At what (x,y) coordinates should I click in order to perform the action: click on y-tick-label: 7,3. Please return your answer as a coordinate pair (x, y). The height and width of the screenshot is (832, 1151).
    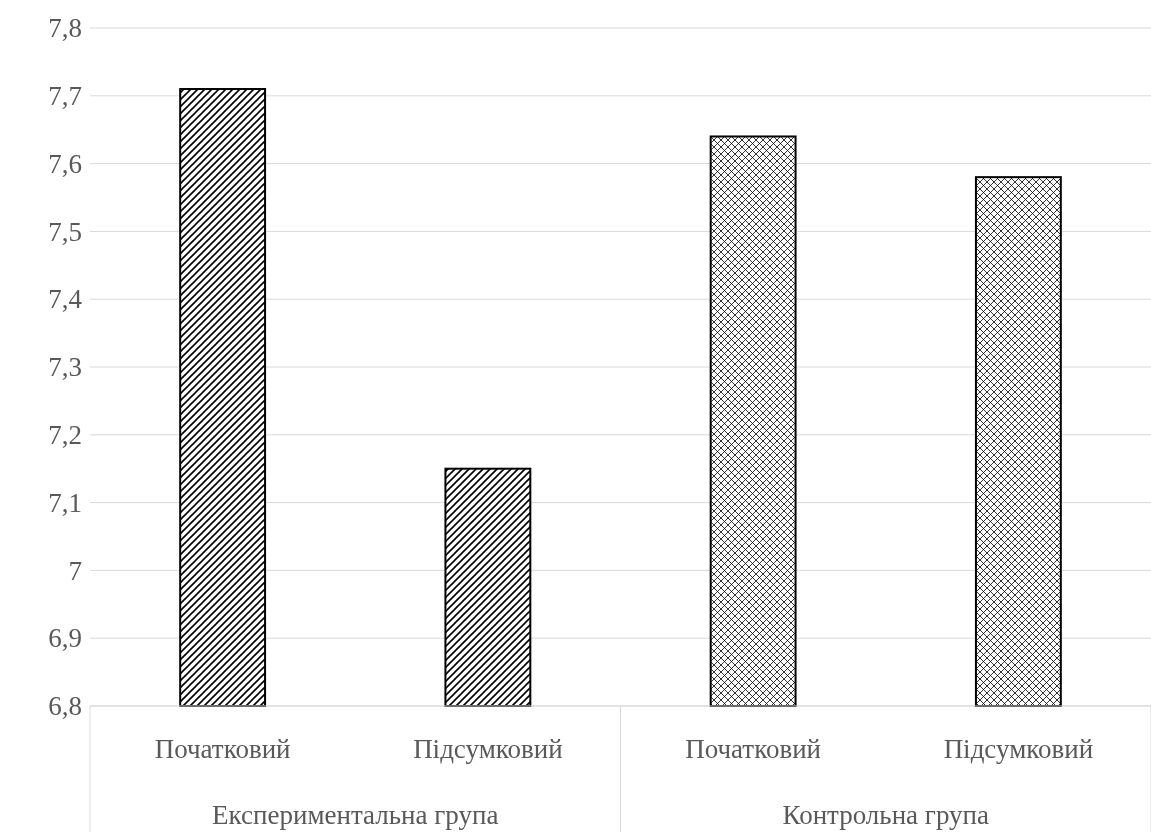
    Looking at the image, I should click on (65, 367).